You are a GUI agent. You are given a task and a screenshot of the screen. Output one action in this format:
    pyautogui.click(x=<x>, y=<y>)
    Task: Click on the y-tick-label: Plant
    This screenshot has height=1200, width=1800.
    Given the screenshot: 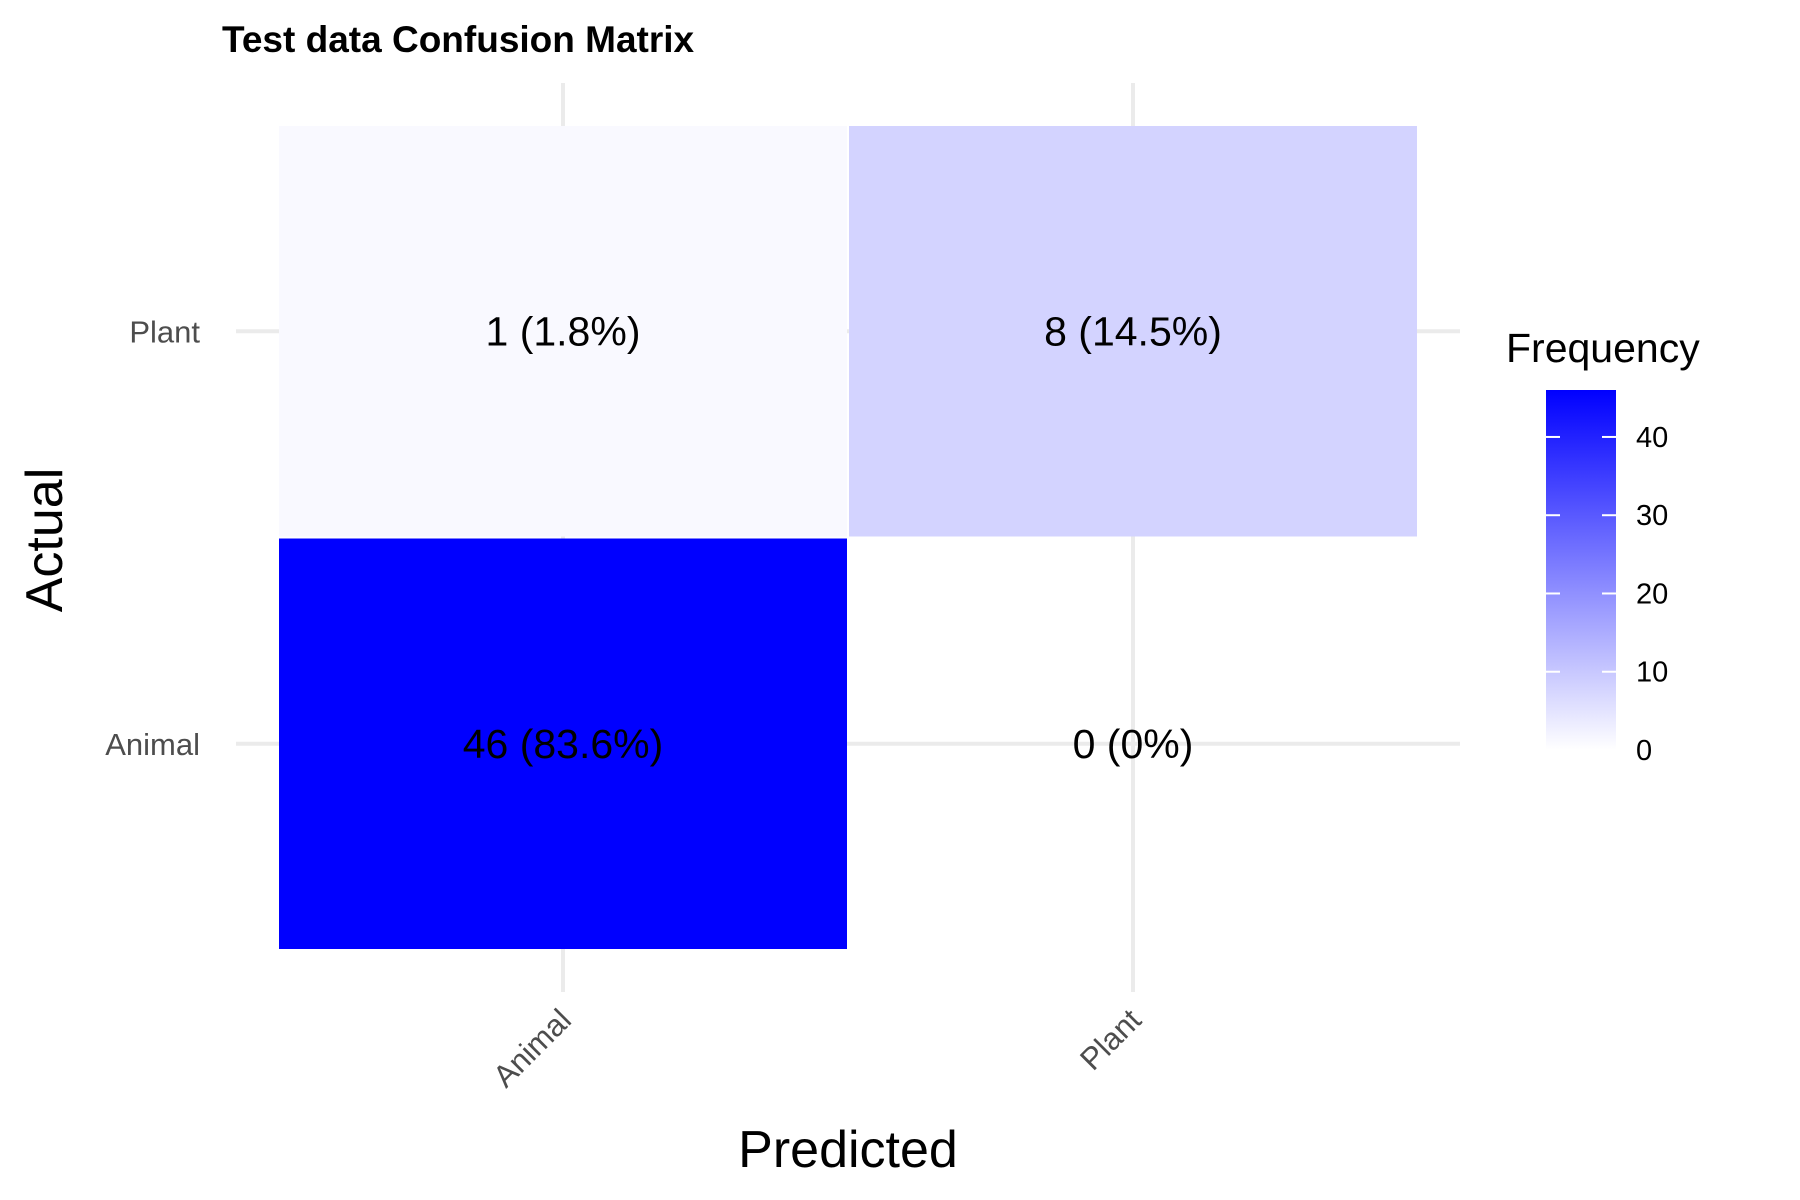 What is the action you would take?
    pyautogui.click(x=164, y=331)
    